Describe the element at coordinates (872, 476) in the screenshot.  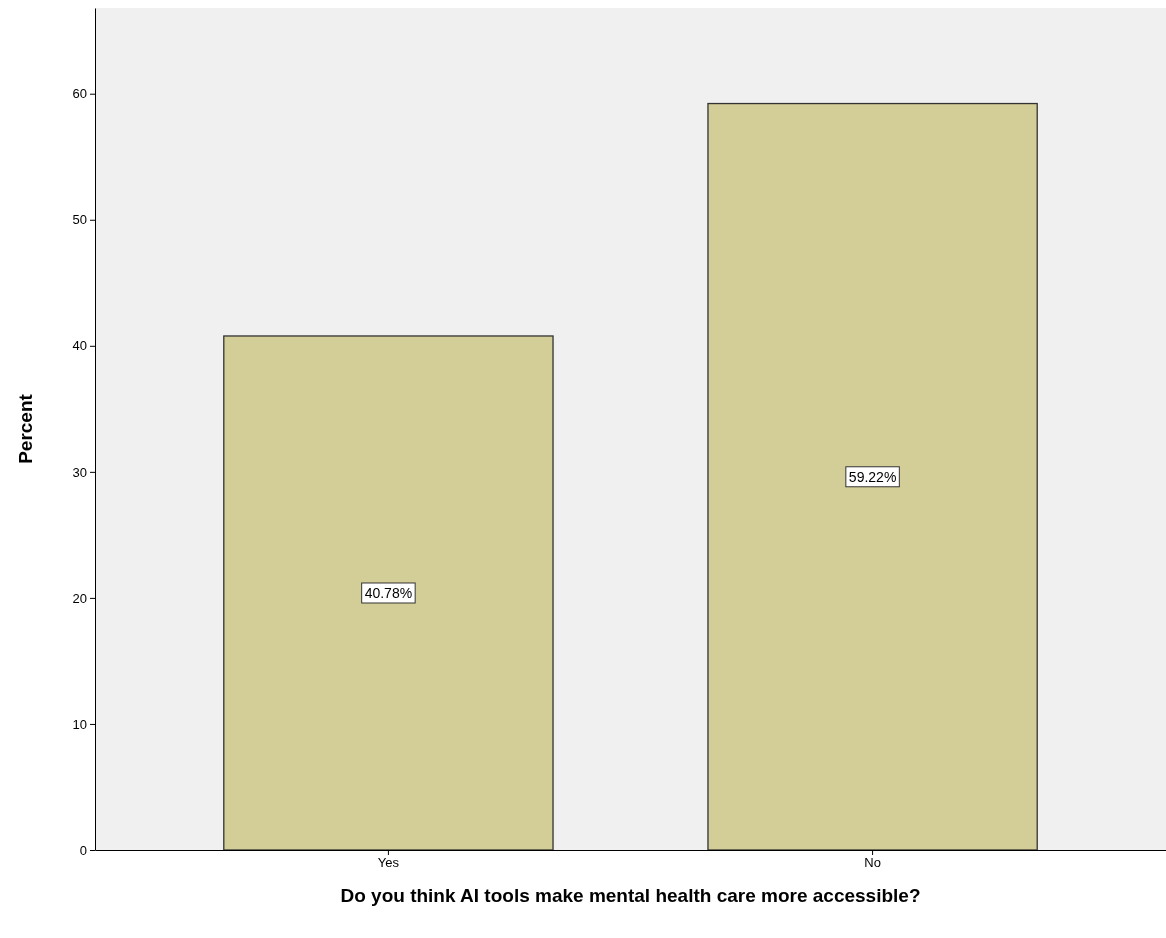
I see `data-label: 59.22%` at that location.